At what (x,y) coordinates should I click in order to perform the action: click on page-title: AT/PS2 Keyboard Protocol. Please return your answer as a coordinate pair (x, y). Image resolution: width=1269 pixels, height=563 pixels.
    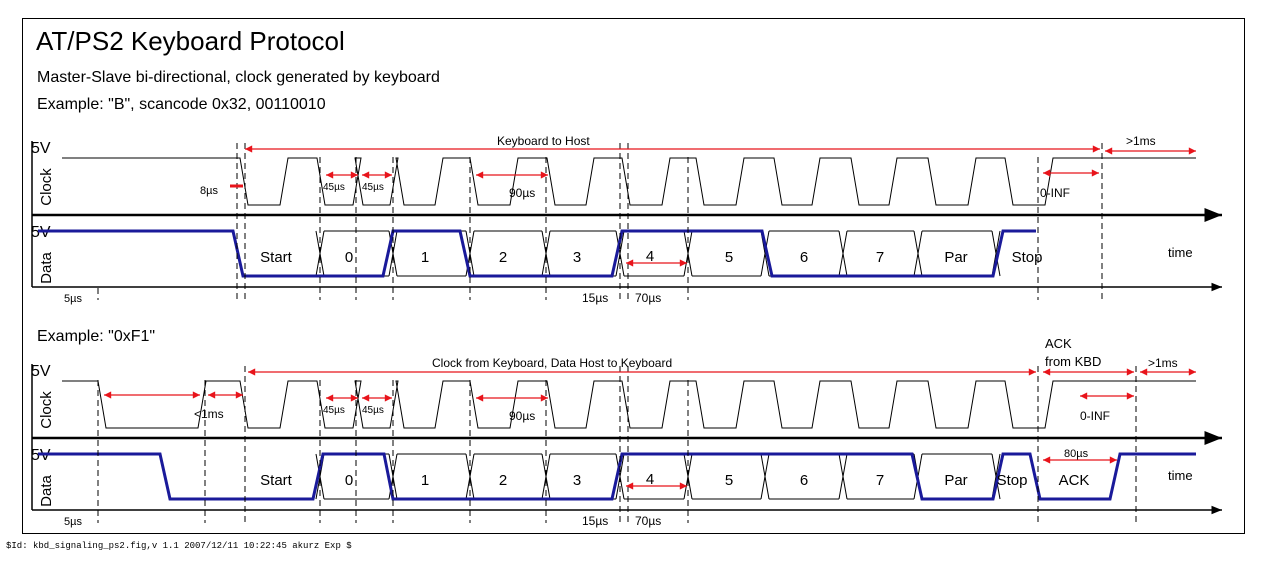
    Looking at the image, I should click on (190, 41).